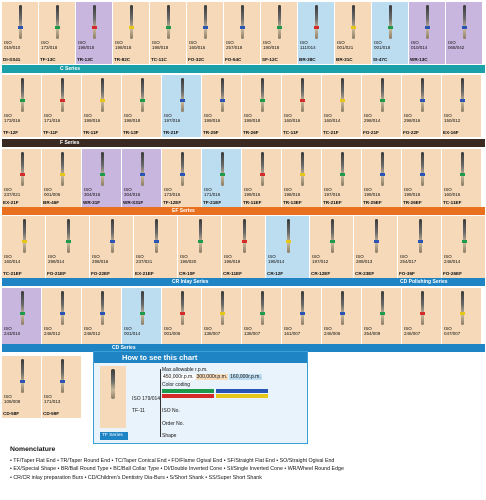 The height and width of the screenshot is (500, 486). What do you see at coordinates (271, 45) in the screenshot?
I see `iso-number: ISO 190/018` at bounding box center [271, 45].